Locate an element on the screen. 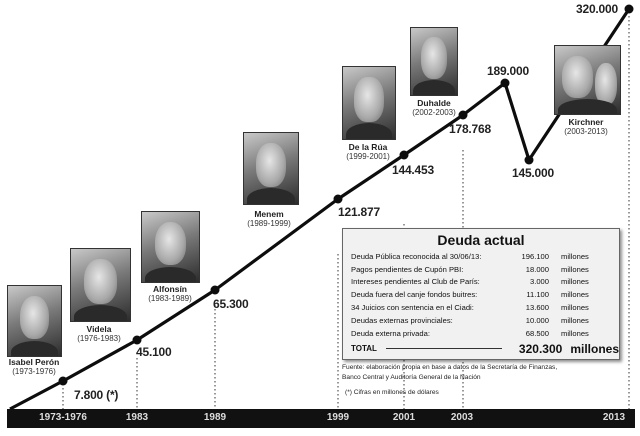  president-name: Kirchner is located at coordinates (586, 122).